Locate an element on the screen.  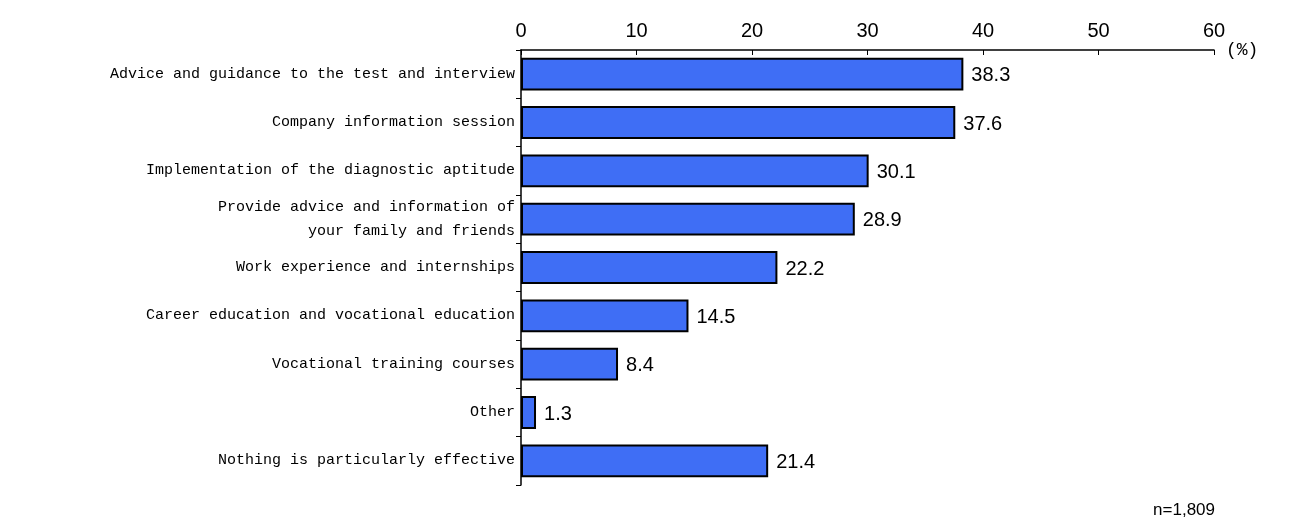
data-label: 1.3 is located at coordinates (558, 412).